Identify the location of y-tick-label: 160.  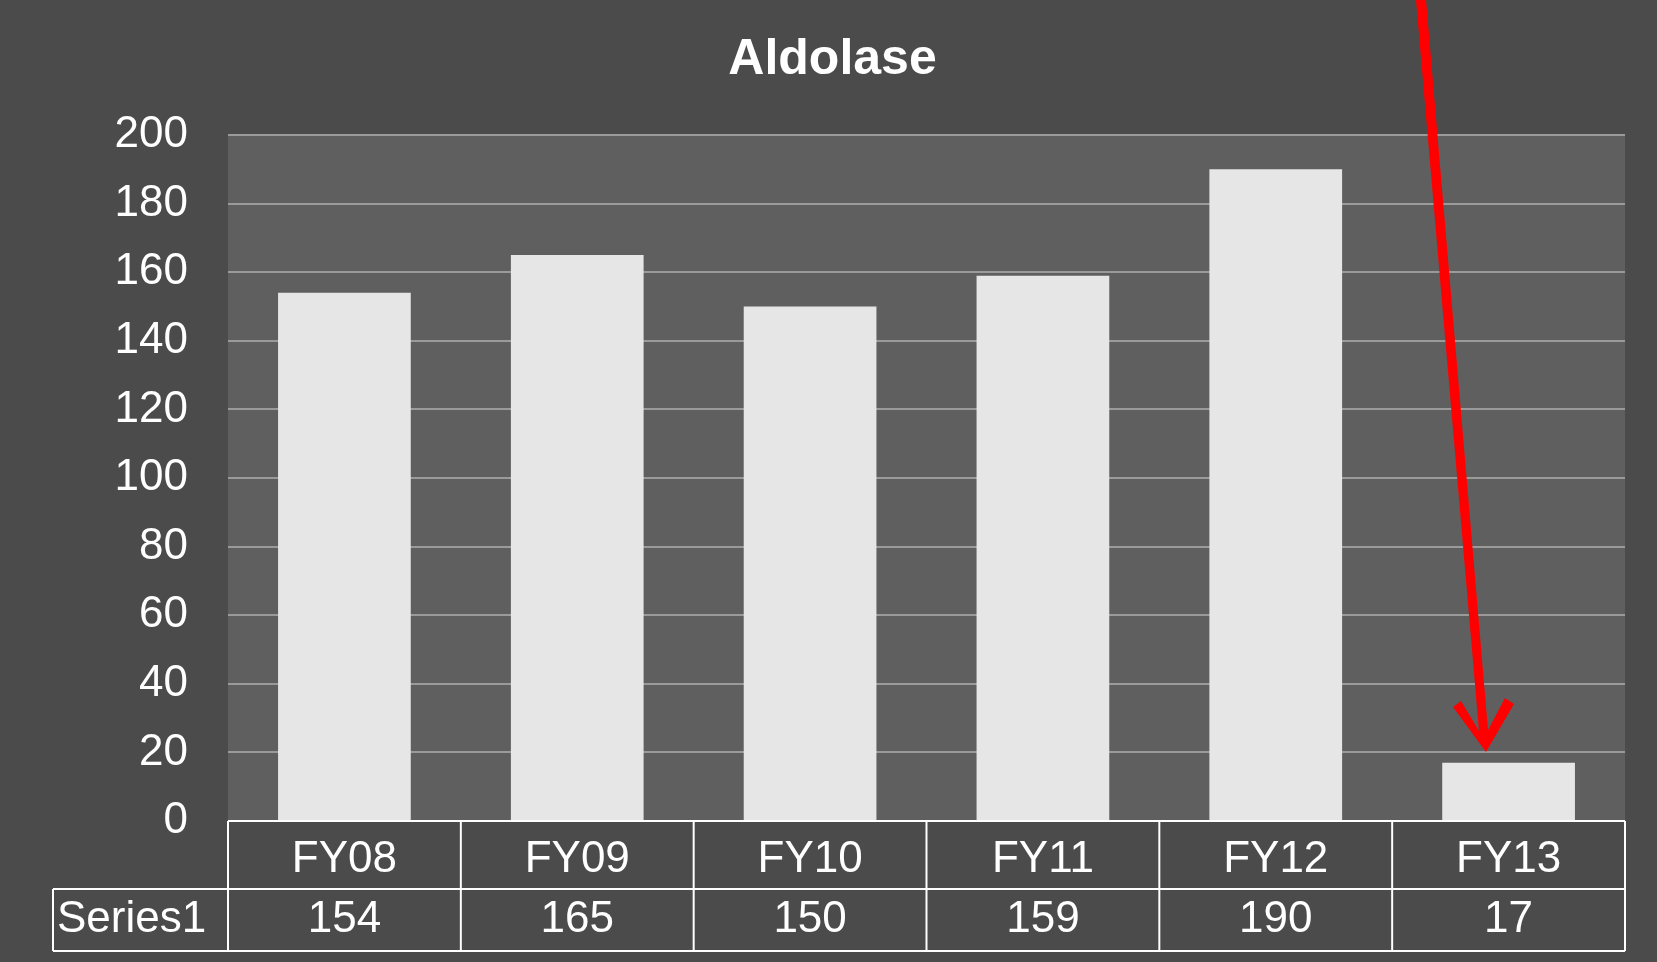
(151, 269).